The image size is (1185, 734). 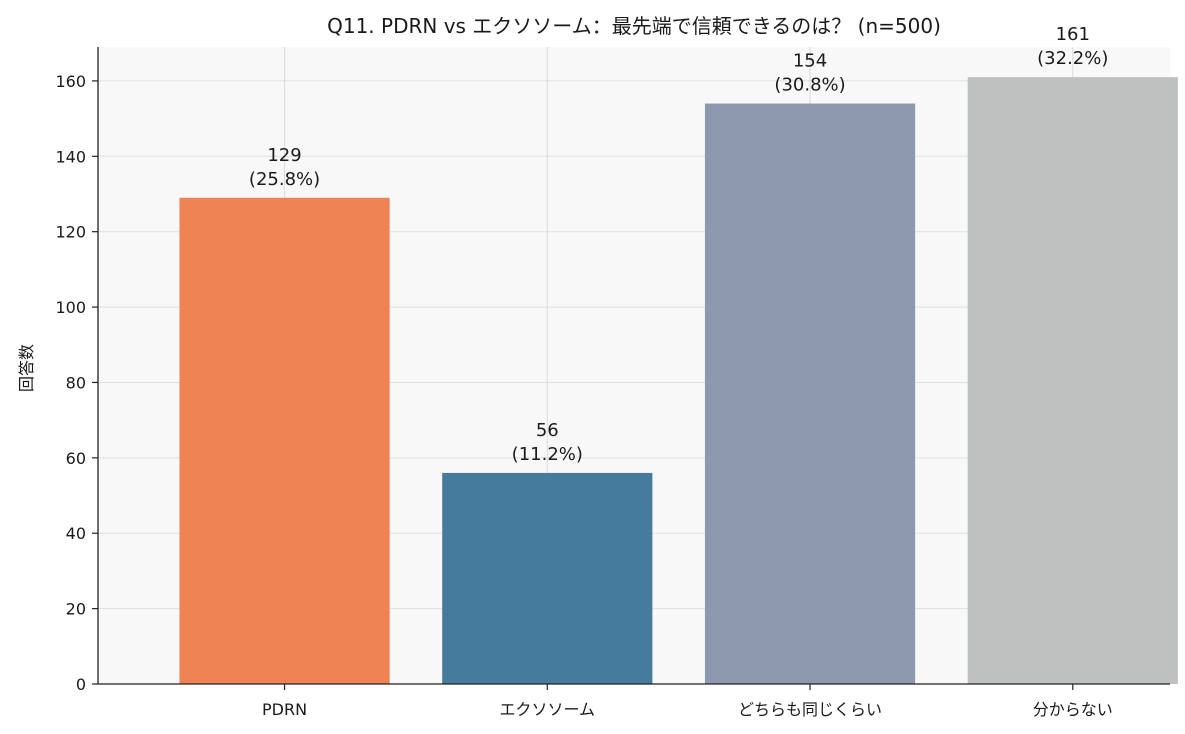 What do you see at coordinates (548, 709) in the screenshot?
I see `x-tick-label: エクソソーム` at bounding box center [548, 709].